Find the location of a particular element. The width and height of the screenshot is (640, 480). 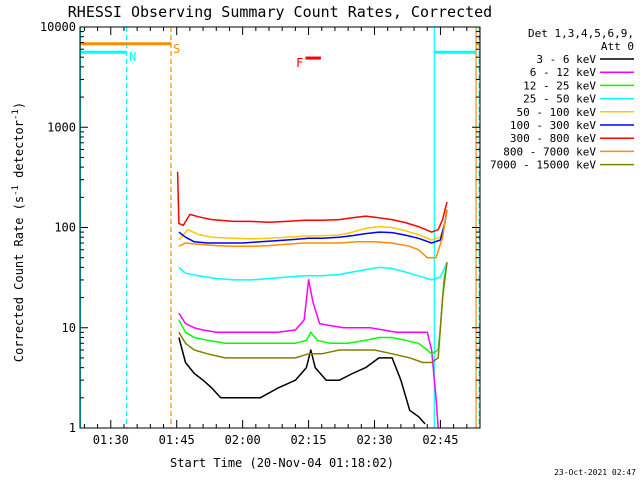

x-tick-label: 01:45 is located at coordinates (177, 440).